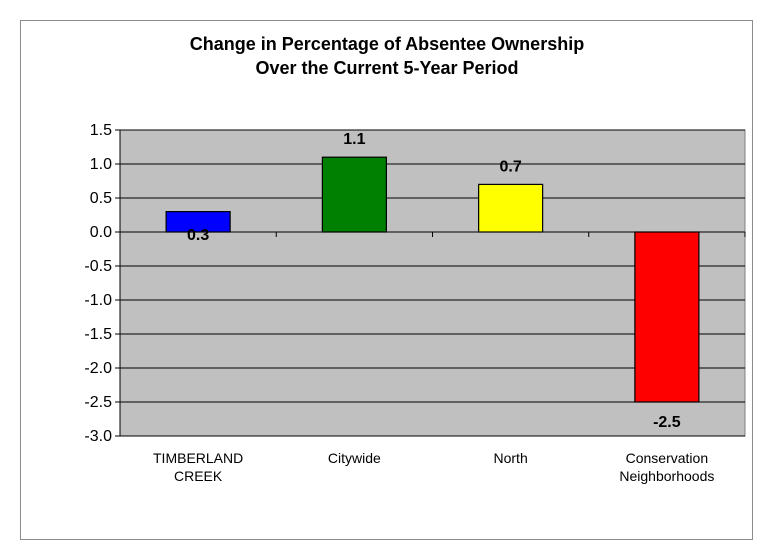  I want to click on data-label: 0.7, so click(511, 166).